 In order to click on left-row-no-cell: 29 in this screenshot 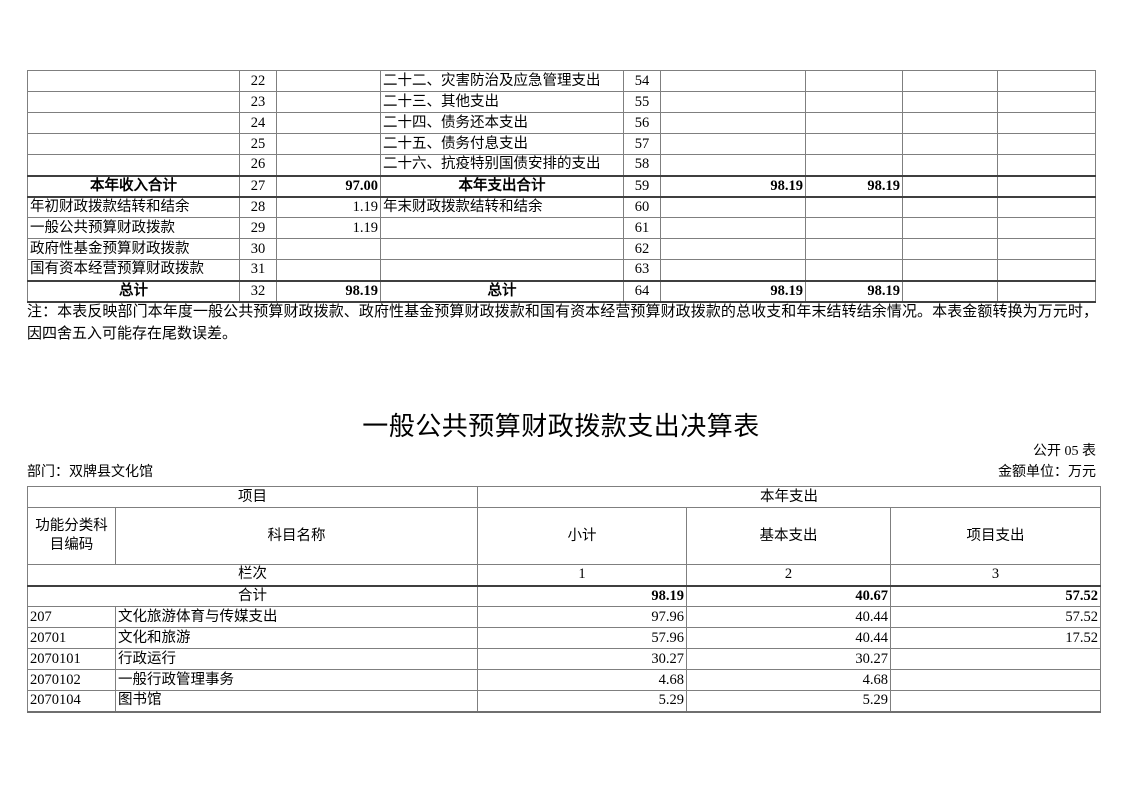, I will do `click(258, 228)`.